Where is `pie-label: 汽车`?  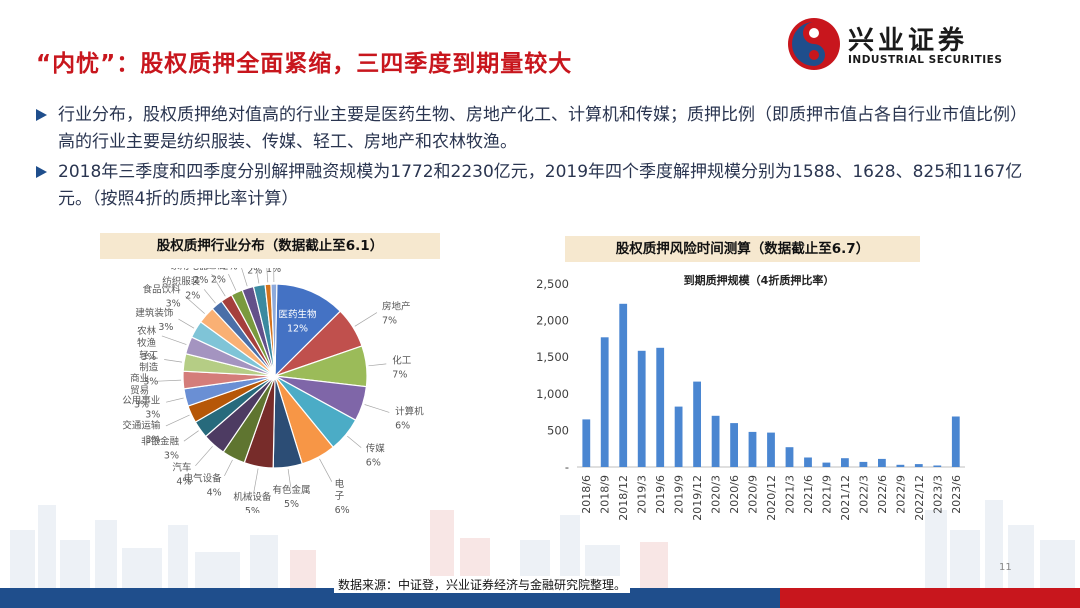 pie-label: 汽车 is located at coordinates (181, 467).